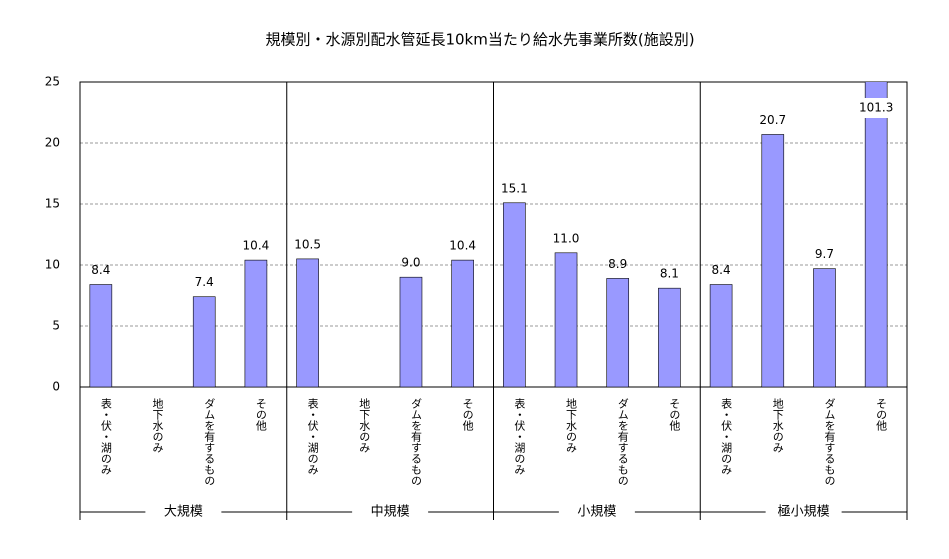 This screenshot has width=949, height=559. What do you see at coordinates (52, 204) in the screenshot?
I see `y-tick-label: 15` at bounding box center [52, 204].